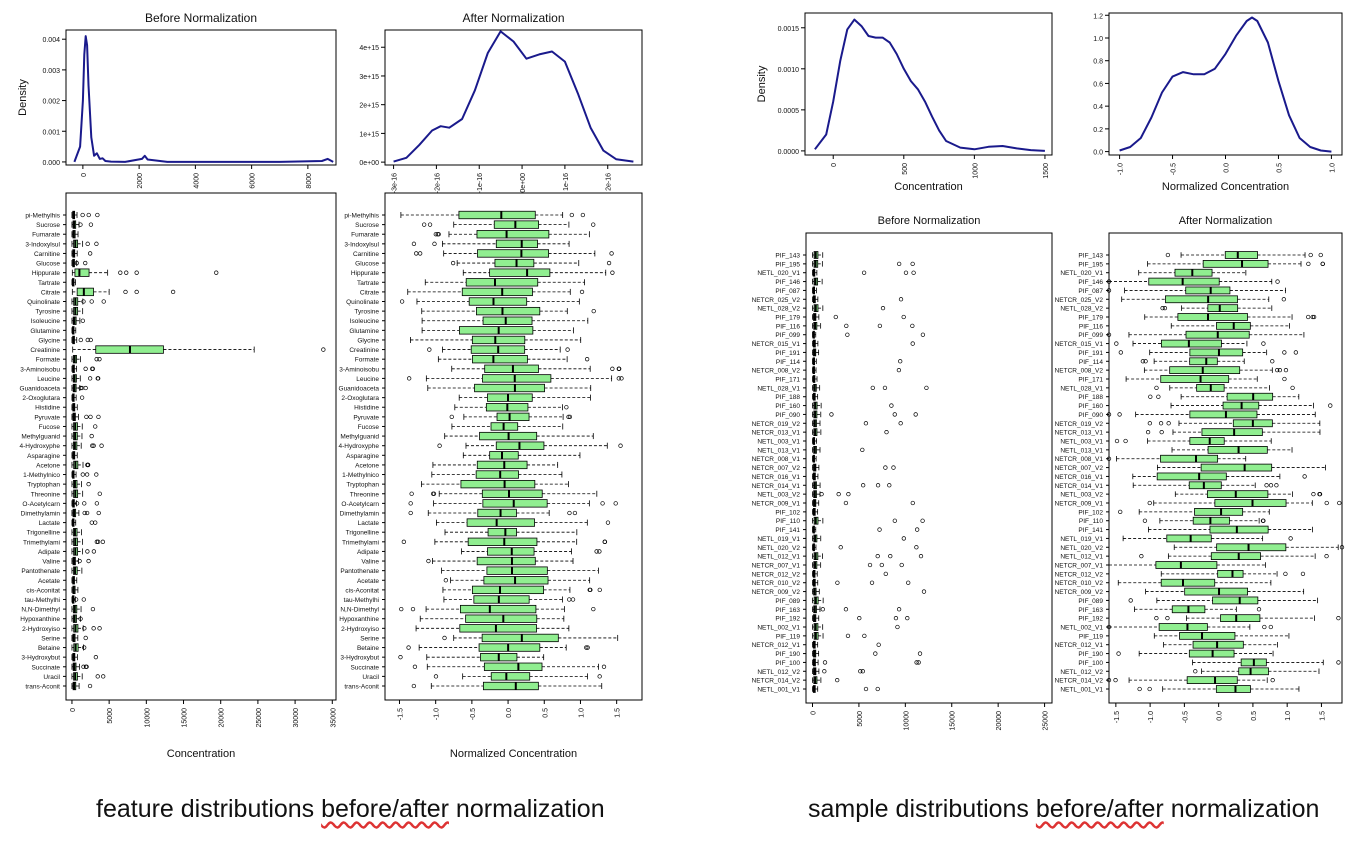 The width and height of the screenshot is (1368, 848). What do you see at coordinates (1090, 335) in the screenshot?
I see `category-label-7-9: PIF_099` at bounding box center [1090, 335].